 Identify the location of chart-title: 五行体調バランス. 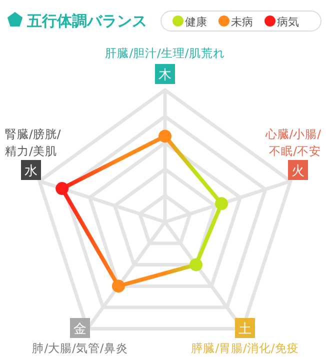
(86, 21).